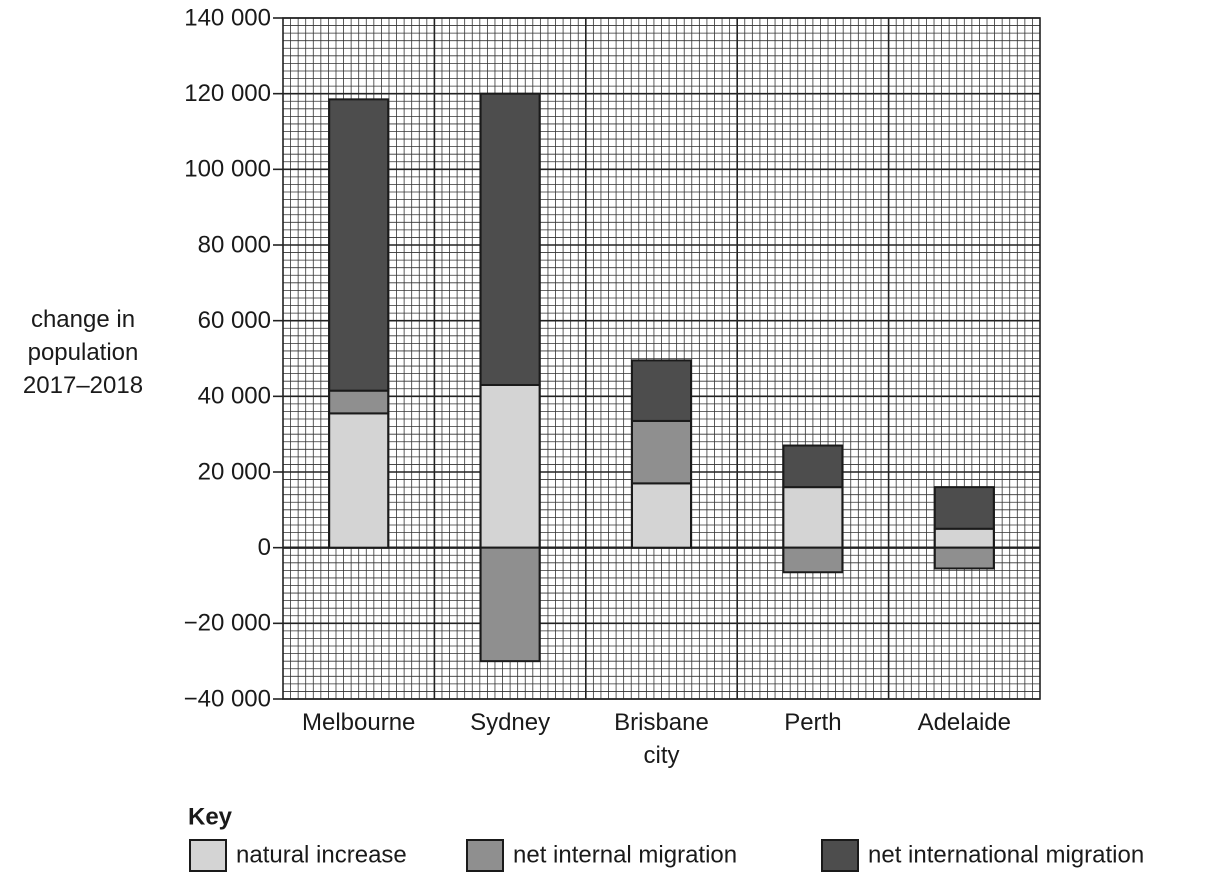 This screenshot has width=1216, height=874. What do you see at coordinates (264, 547) in the screenshot?
I see `y-tick-label: 0` at bounding box center [264, 547].